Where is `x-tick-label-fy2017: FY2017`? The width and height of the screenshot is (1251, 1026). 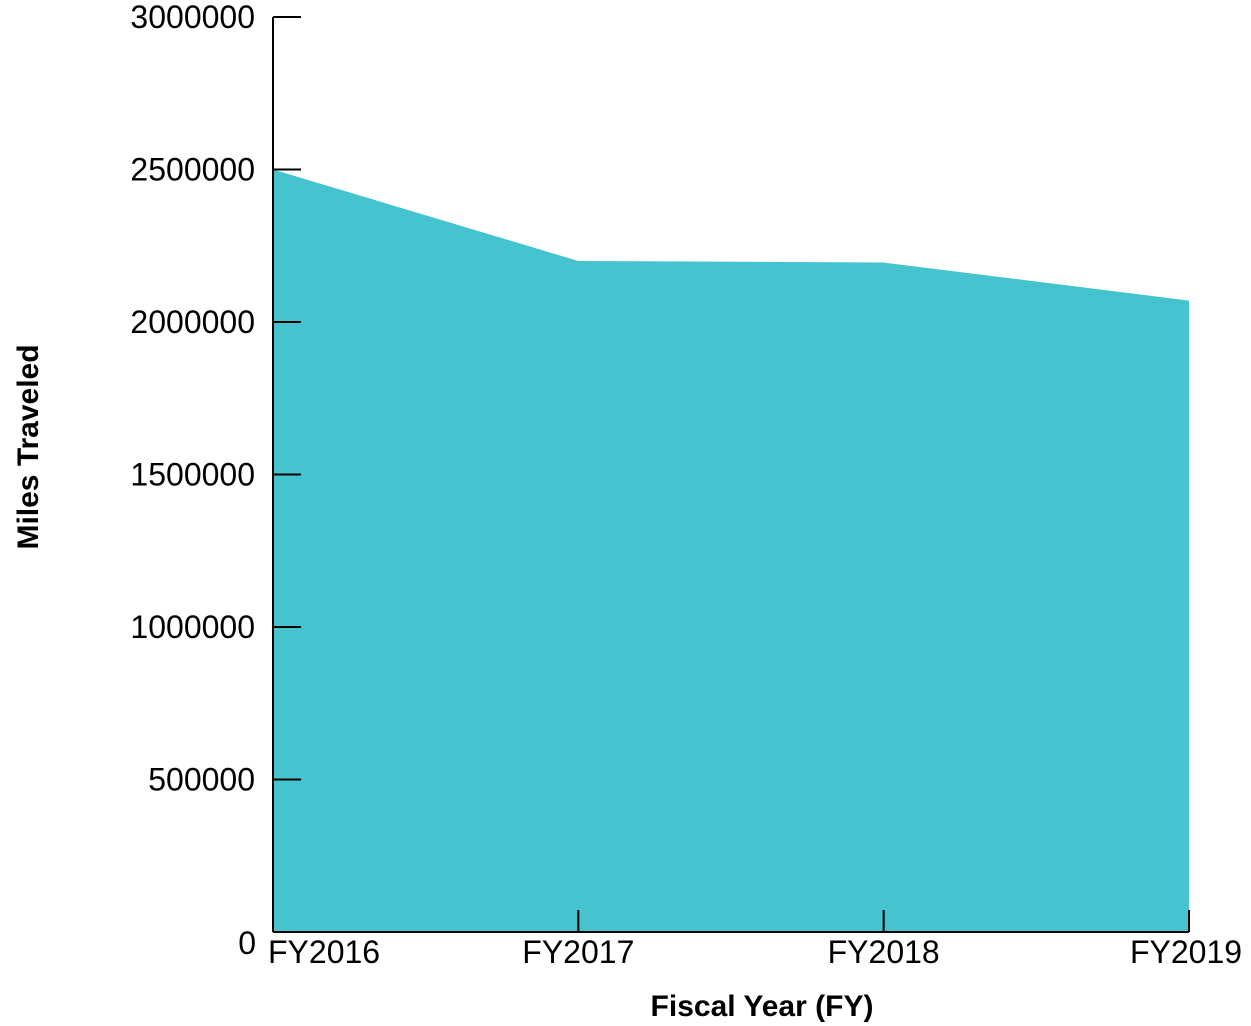 x-tick-label-fy2017: FY2017 is located at coordinates (578, 952).